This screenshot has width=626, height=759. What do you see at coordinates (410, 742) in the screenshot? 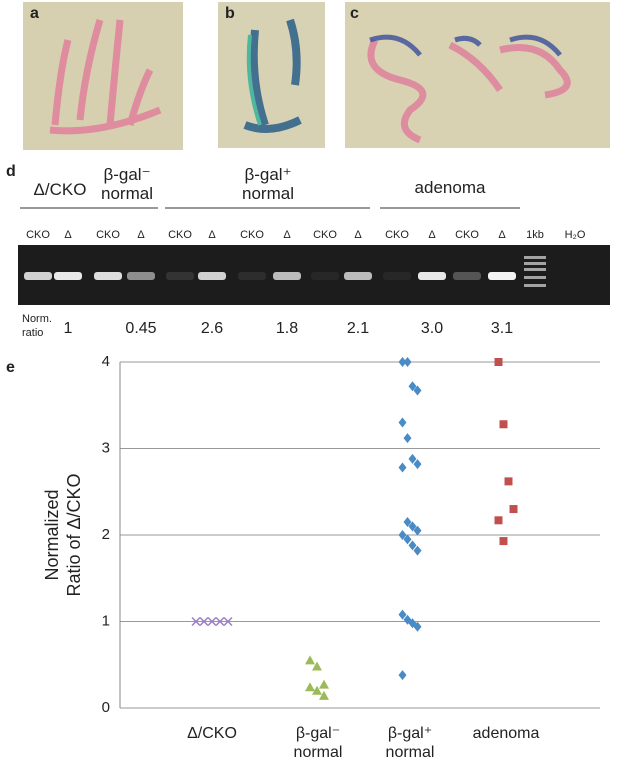
I see `x-tick-label: β-gal⁺ normal` at bounding box center [410, 742].